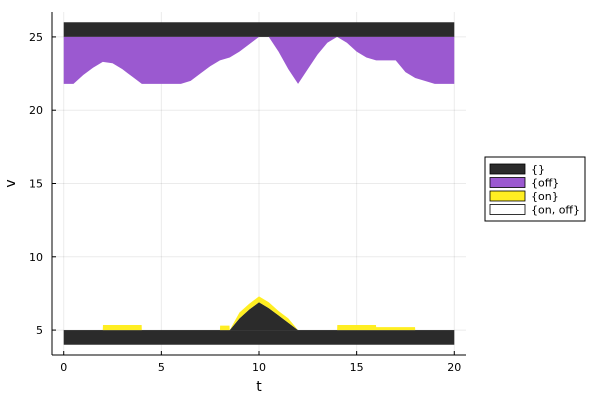  I want to click on legend-label-0: {}, so click(538, 169).